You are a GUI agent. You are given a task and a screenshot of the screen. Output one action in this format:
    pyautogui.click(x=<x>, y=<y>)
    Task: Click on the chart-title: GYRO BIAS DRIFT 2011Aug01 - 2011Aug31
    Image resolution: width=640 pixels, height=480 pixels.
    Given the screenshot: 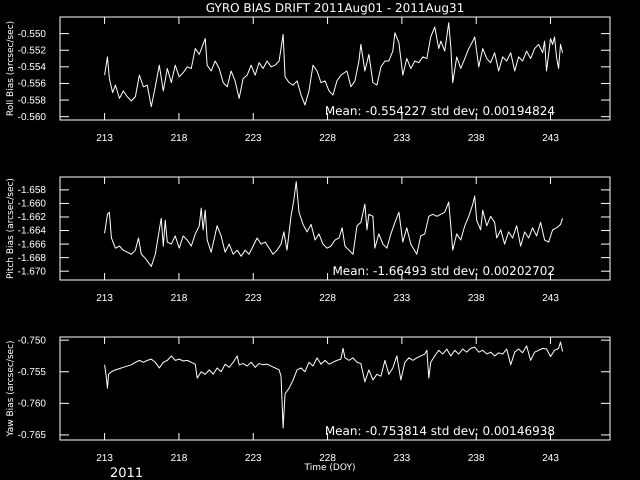 What is the action you would take?
    pyautogui.click(x=335, y=8)
    